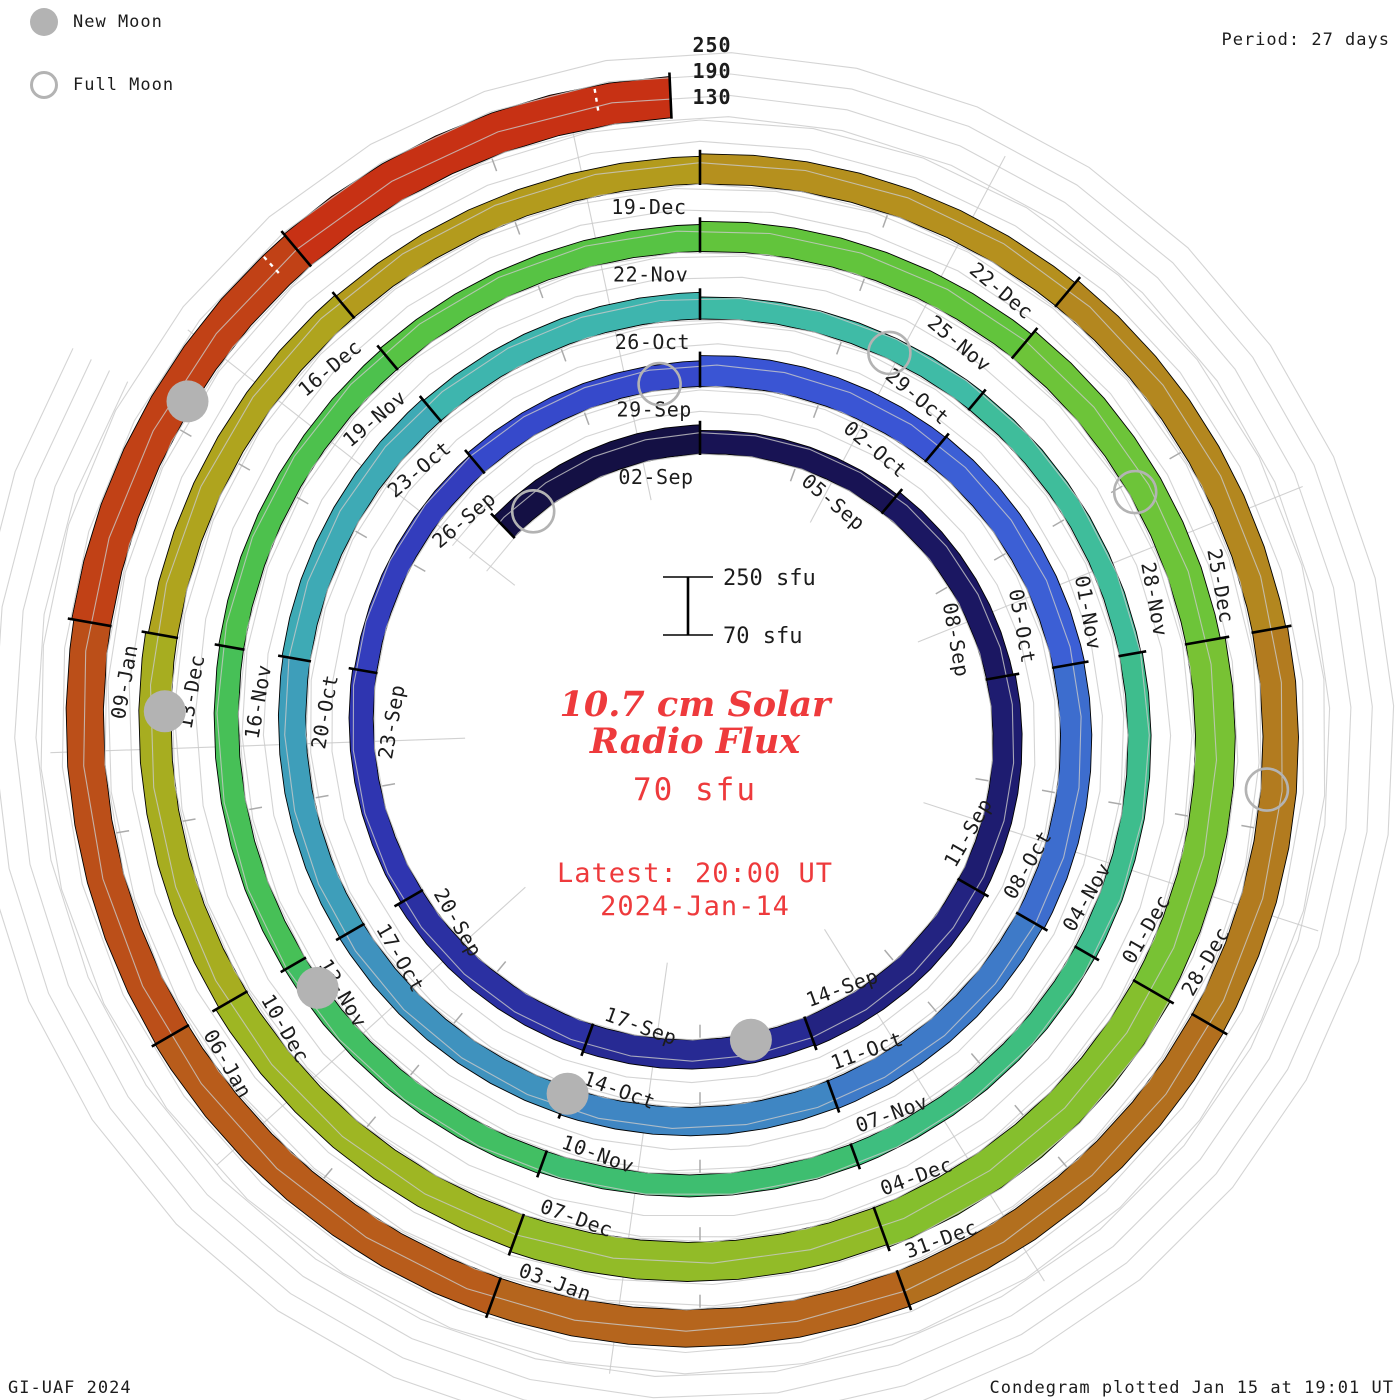 The image size is (1400, 1400). I want to click on radial-axis-250: 250, so click(712, 45).